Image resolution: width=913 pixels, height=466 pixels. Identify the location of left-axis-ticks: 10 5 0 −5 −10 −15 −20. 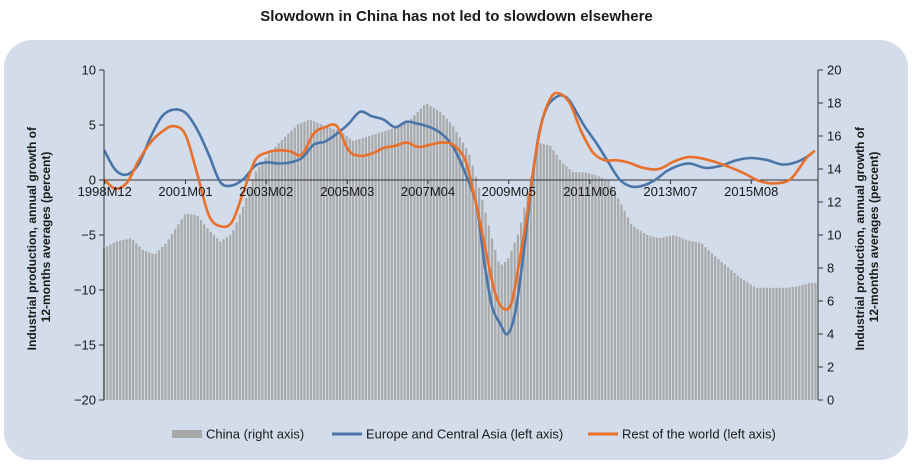
(89, 235).